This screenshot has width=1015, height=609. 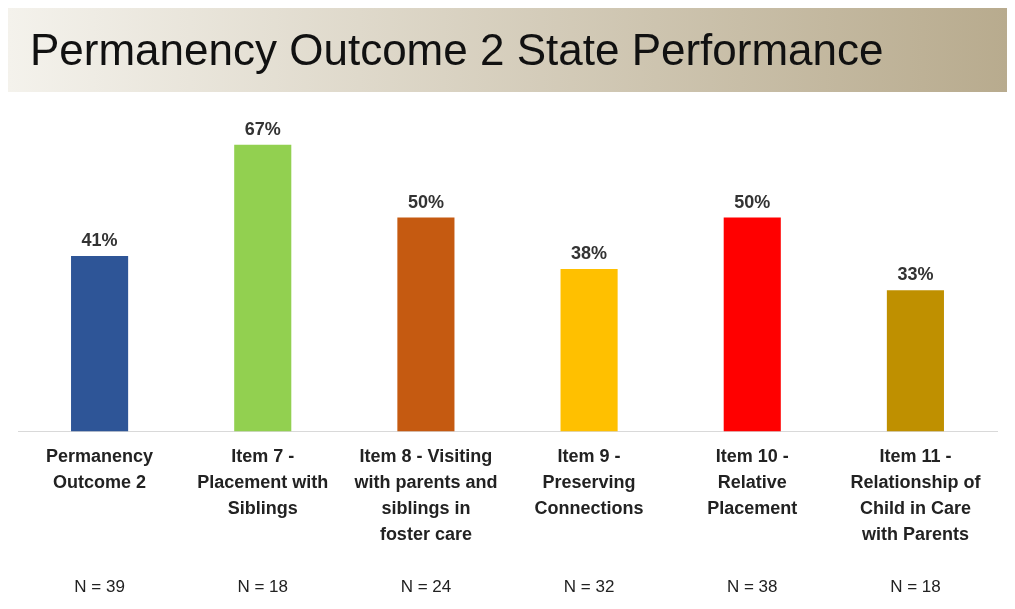 What do you see at coordinates (425, 494) in the screenshot?
I see `x-tick-label: Item 8 - Visiting with parents and siblings in foster care` at bounding box center [425, 494].